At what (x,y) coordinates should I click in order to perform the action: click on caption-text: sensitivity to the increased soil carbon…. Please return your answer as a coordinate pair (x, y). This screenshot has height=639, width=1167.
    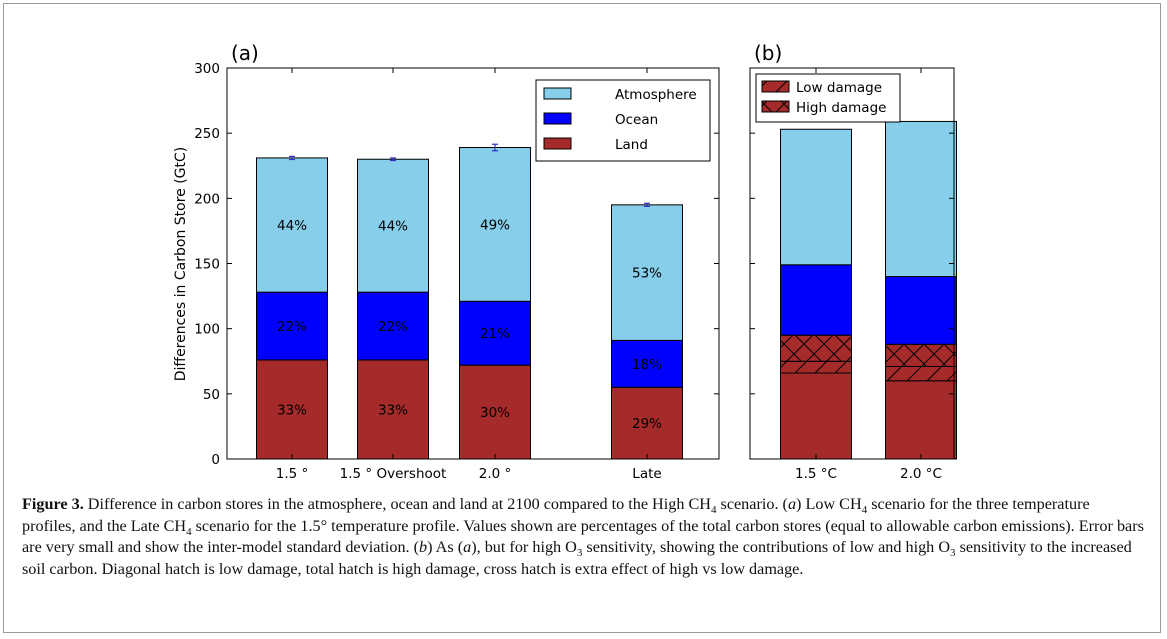
    Looking at the image, I should click on (577, 558).